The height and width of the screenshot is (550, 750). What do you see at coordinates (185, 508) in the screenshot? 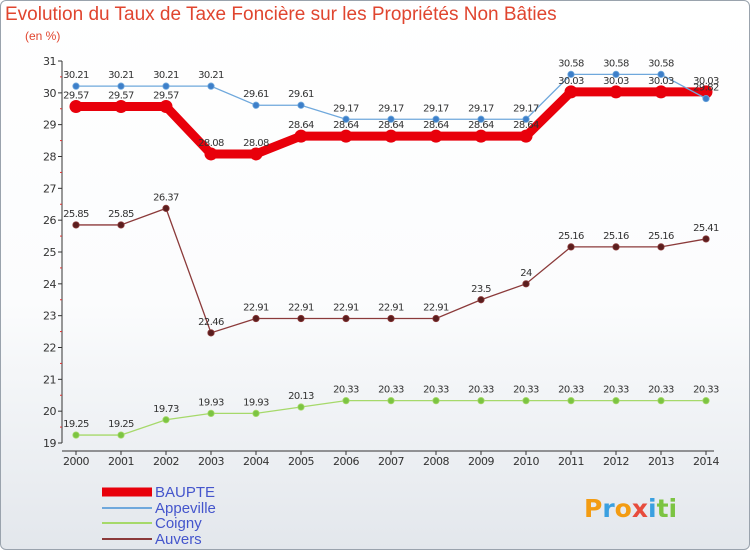
I see `legend-label-appeville: Appeville` at bounding box center [185, 508].